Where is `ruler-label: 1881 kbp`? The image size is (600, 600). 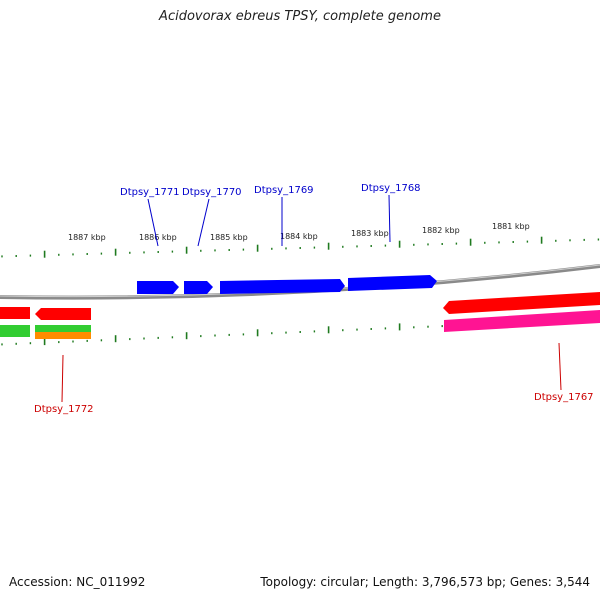 ruler-label: 1881 kbp is located at coordinates (511, 226).